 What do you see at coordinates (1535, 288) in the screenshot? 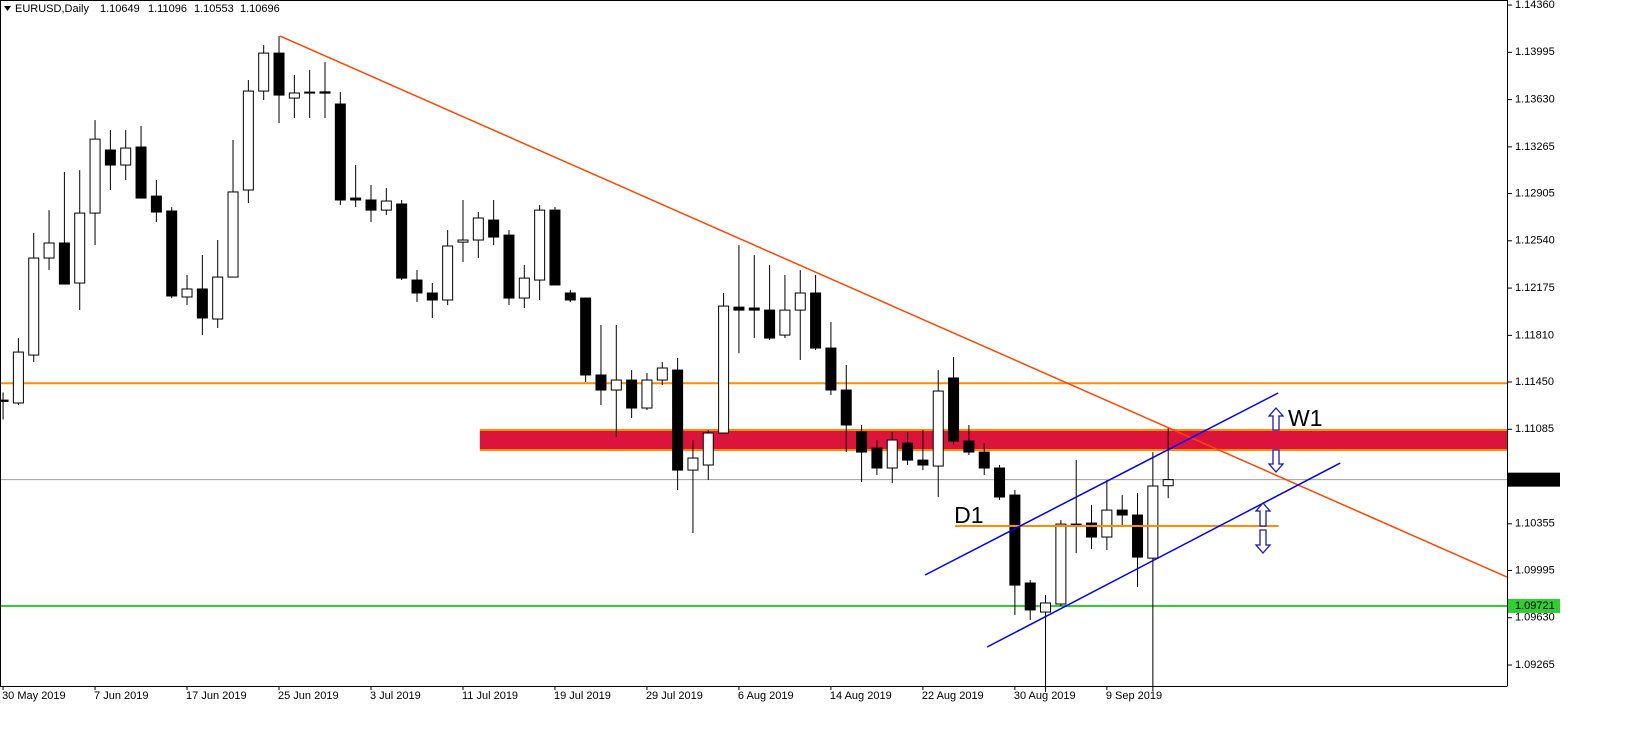
I see `y-tick-label: 1.12175` at bounding box center [1535, 288].